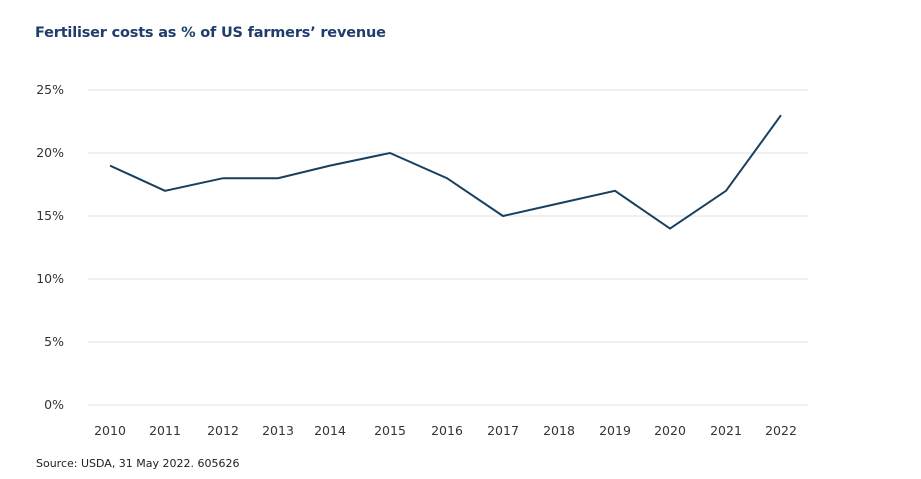  I want to click on x-tick-label: 2018, so click(559, 430).